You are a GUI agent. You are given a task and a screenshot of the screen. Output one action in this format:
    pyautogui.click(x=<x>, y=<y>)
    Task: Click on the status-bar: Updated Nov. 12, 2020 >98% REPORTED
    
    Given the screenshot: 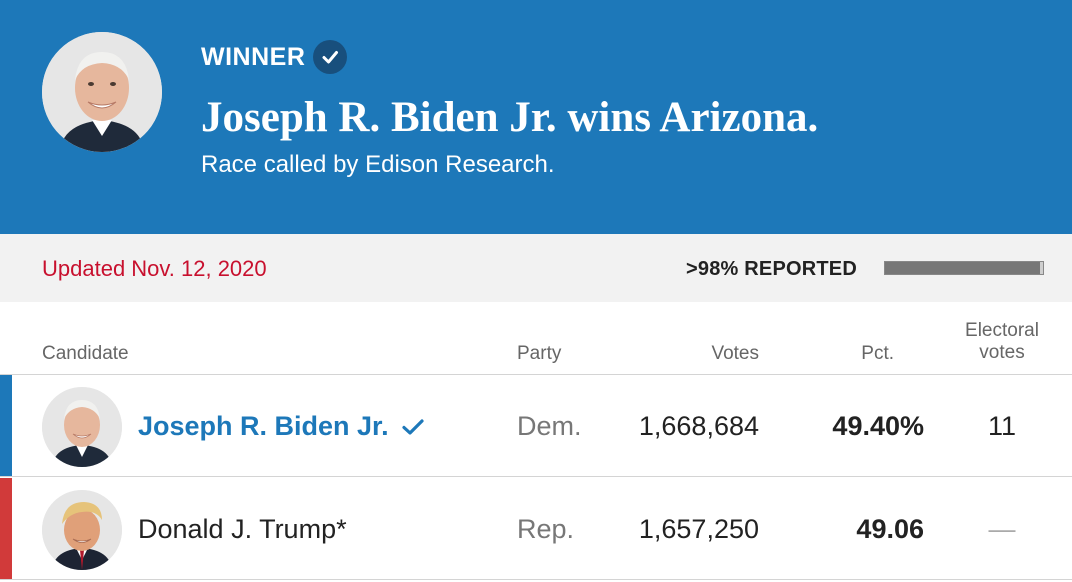 What is the action you would take?
    pyautogui.click(x=536, y=268)
    